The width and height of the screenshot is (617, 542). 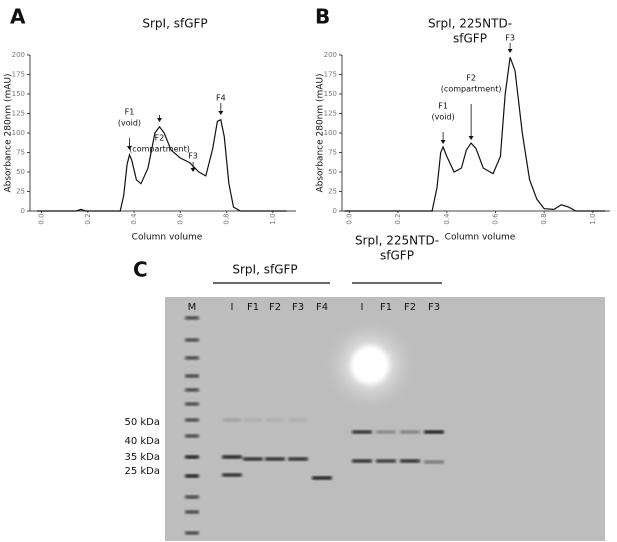 What do you see at coordinates (264, 270) in the screenshot?
I see `lane-group-label: SrpI, sfGFP` at bounding box center [264, 270].